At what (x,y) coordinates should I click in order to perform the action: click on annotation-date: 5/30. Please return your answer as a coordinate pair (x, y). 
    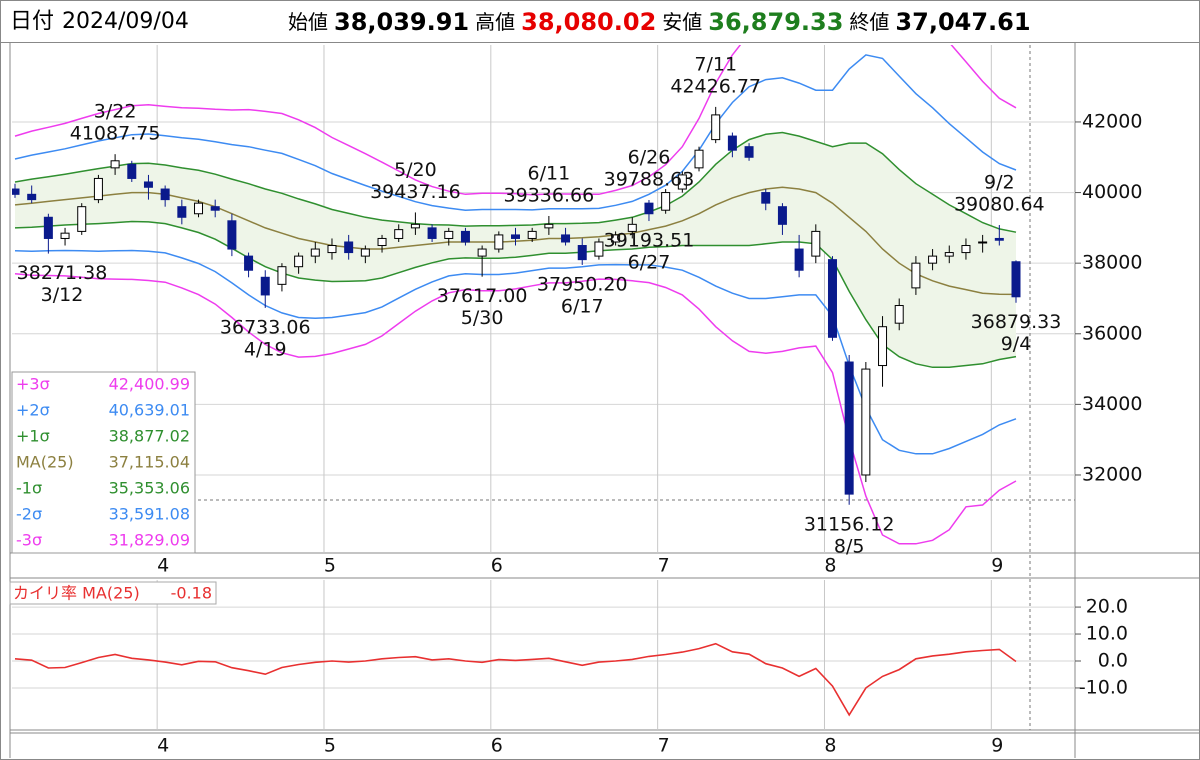
    Looking at the image, I should click on (482, 318).